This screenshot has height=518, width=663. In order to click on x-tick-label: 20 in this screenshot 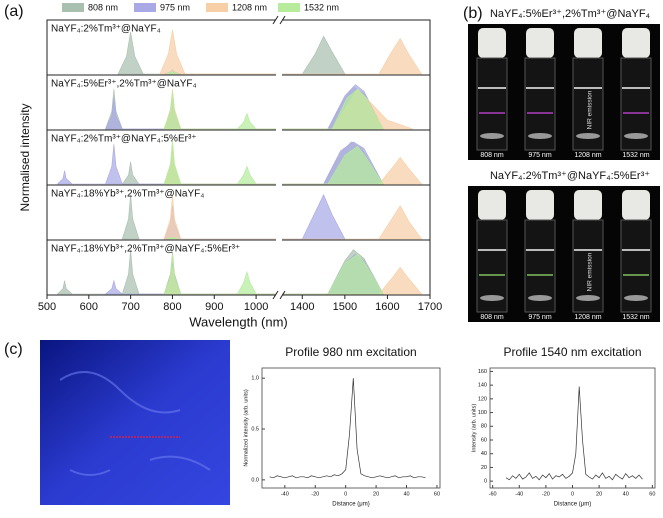, I will do `click(376, 494)`.